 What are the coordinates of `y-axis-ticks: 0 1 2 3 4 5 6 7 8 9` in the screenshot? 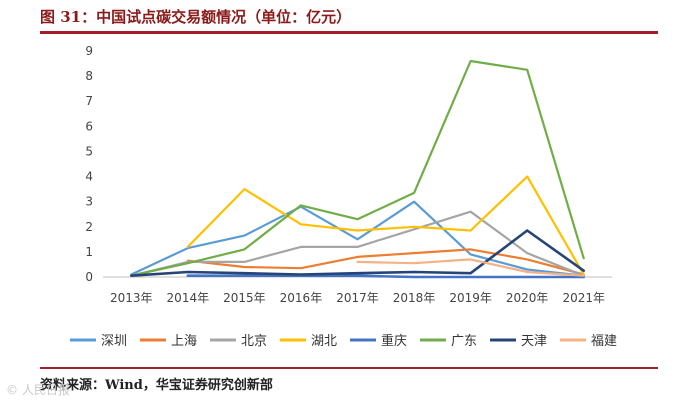 It's located at (89, 164).